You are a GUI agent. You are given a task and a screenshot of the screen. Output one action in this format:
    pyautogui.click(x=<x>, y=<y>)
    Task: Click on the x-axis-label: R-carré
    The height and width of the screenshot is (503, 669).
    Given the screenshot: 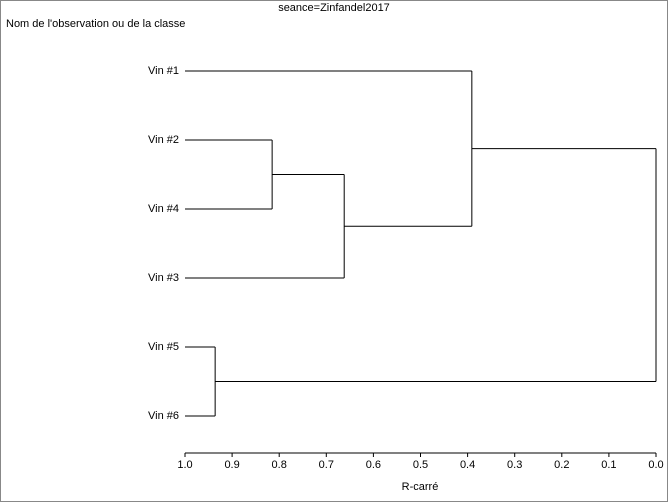 What is the action you would take?
    pyautogui.click(x=420, y=487)
    